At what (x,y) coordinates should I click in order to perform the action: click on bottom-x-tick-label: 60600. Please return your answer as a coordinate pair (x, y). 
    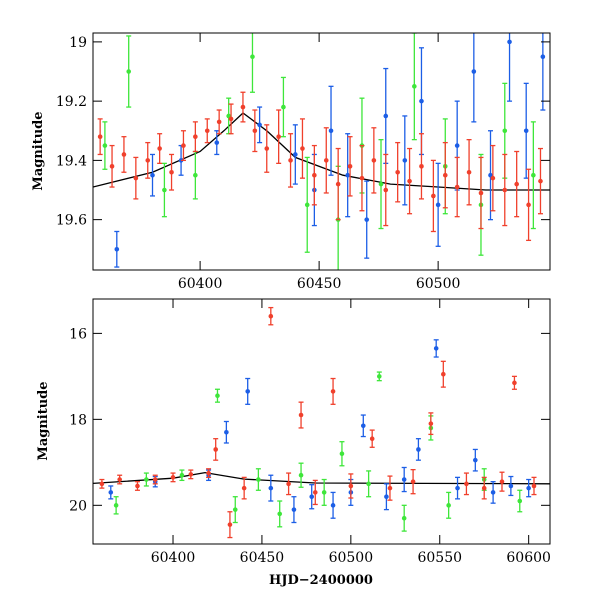
    Looking at the image, I should click on (528, 558).